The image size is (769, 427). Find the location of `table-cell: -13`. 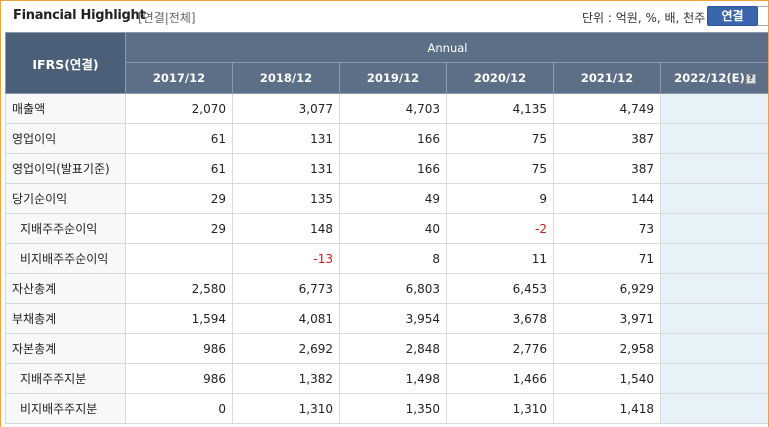

table-cell: -13 is located at coordinates (286, 258).